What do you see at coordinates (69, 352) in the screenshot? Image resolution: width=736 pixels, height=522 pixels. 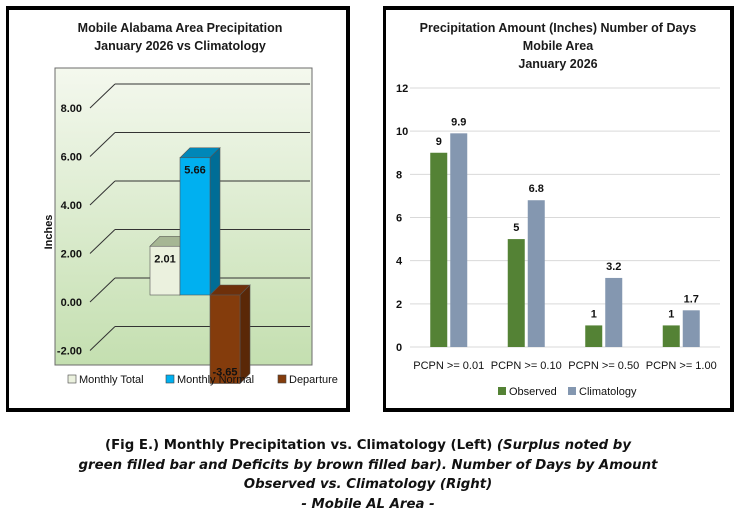 I see `y-tick-label: -2.00` at bounding box center [69, 352].